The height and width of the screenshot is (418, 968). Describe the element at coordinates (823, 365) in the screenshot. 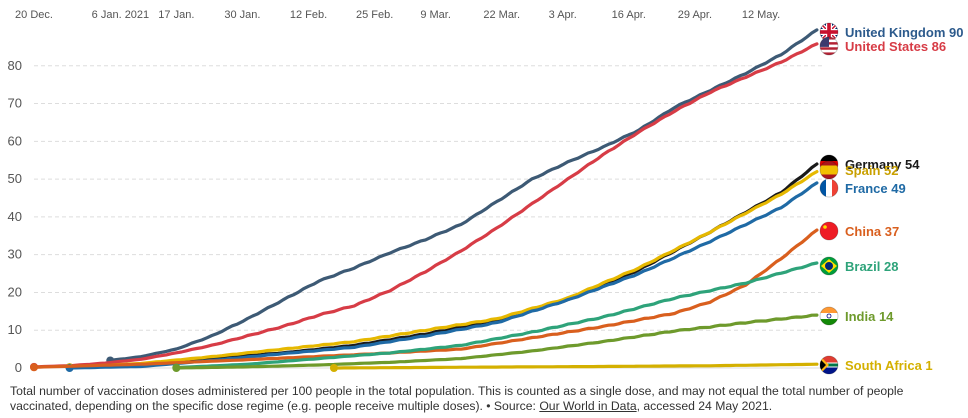

I see `flag-triangle-inner` at that location.